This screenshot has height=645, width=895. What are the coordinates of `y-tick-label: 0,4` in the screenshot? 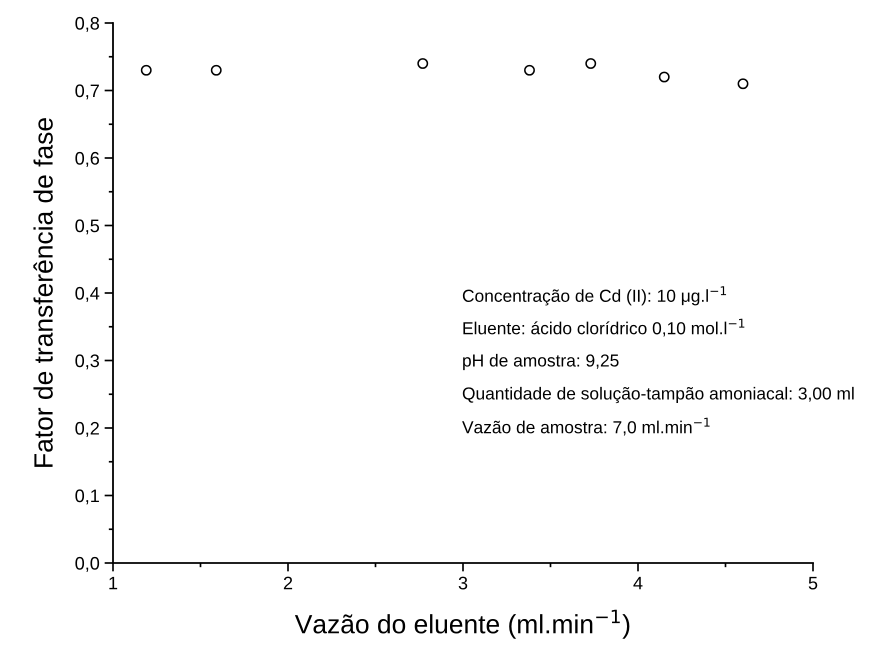 It's located at (87, 294).